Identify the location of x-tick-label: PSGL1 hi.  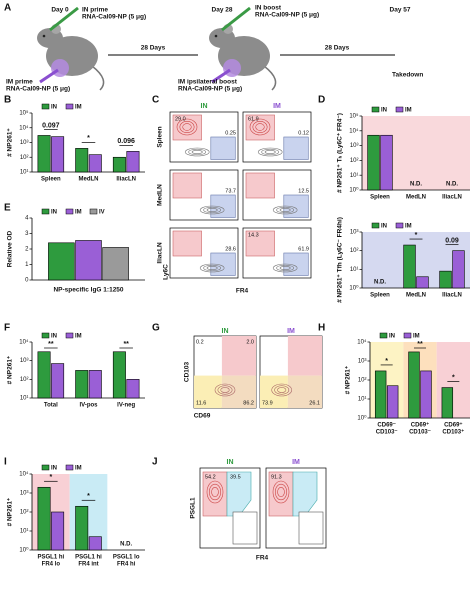
(88, 558).